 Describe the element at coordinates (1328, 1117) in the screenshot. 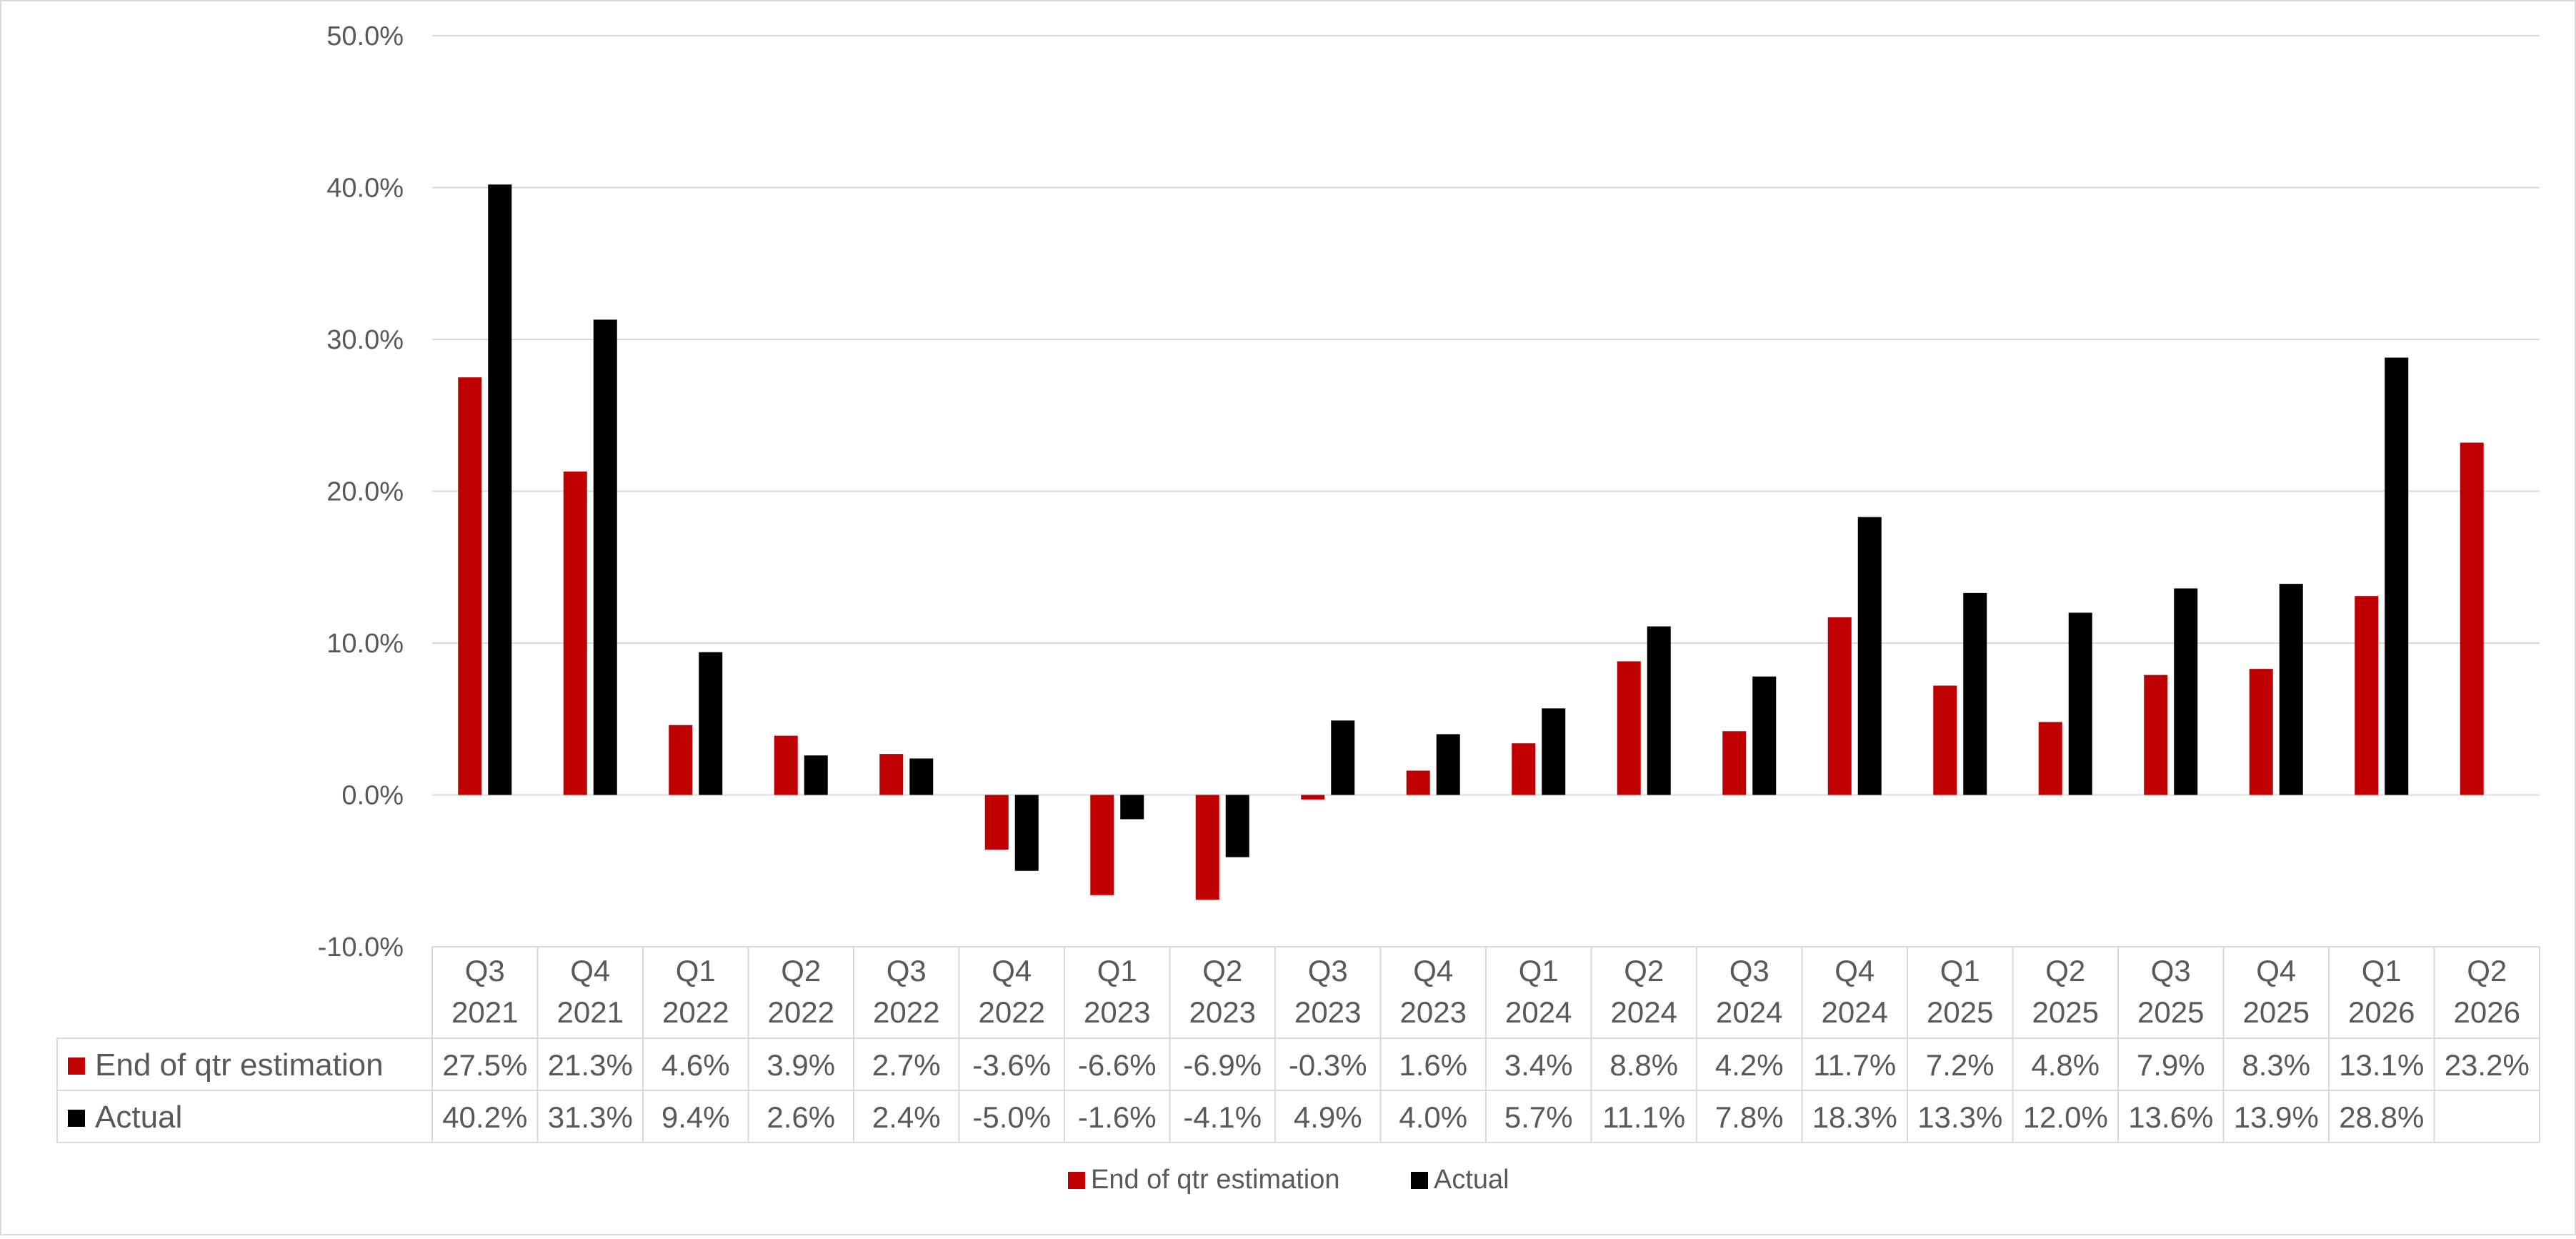

I see `data-label-actual: 4.9%` at that location.